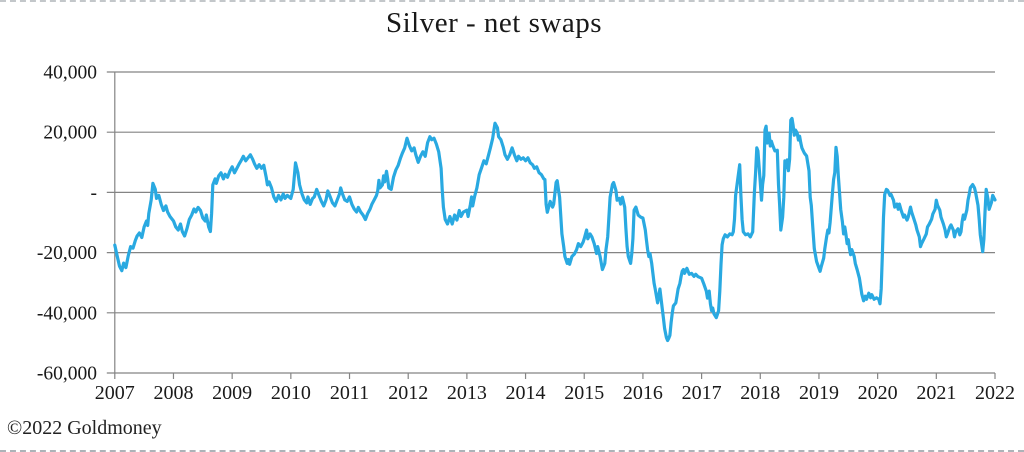 The image size is (1024, 452). I want to click on y-axis-tick-label: 40,000, so click(70, 73).